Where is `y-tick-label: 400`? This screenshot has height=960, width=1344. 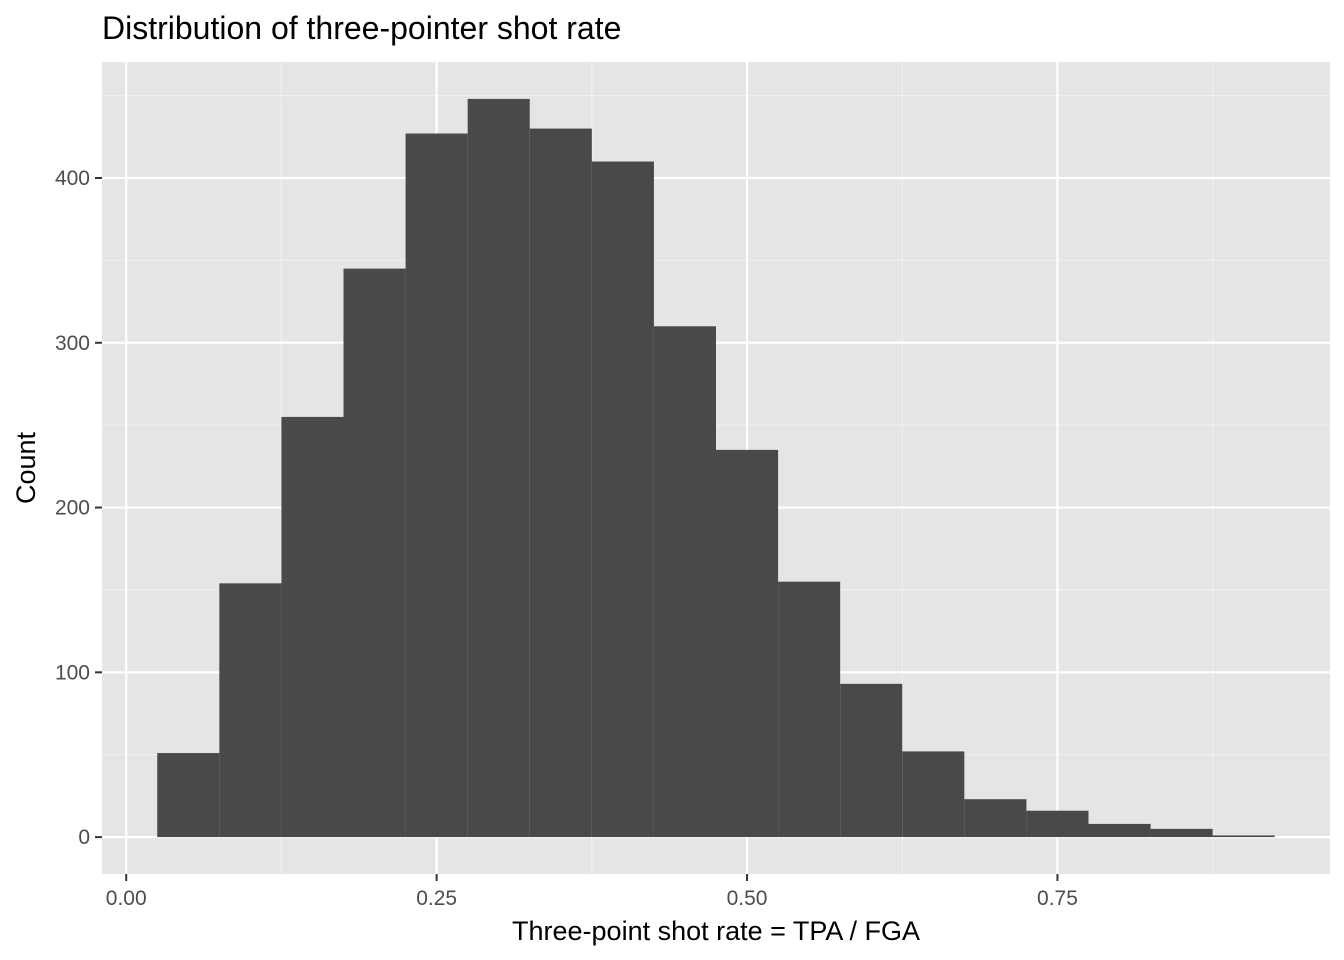 y-tick-label: 400 is located at coordinates (72, 178).